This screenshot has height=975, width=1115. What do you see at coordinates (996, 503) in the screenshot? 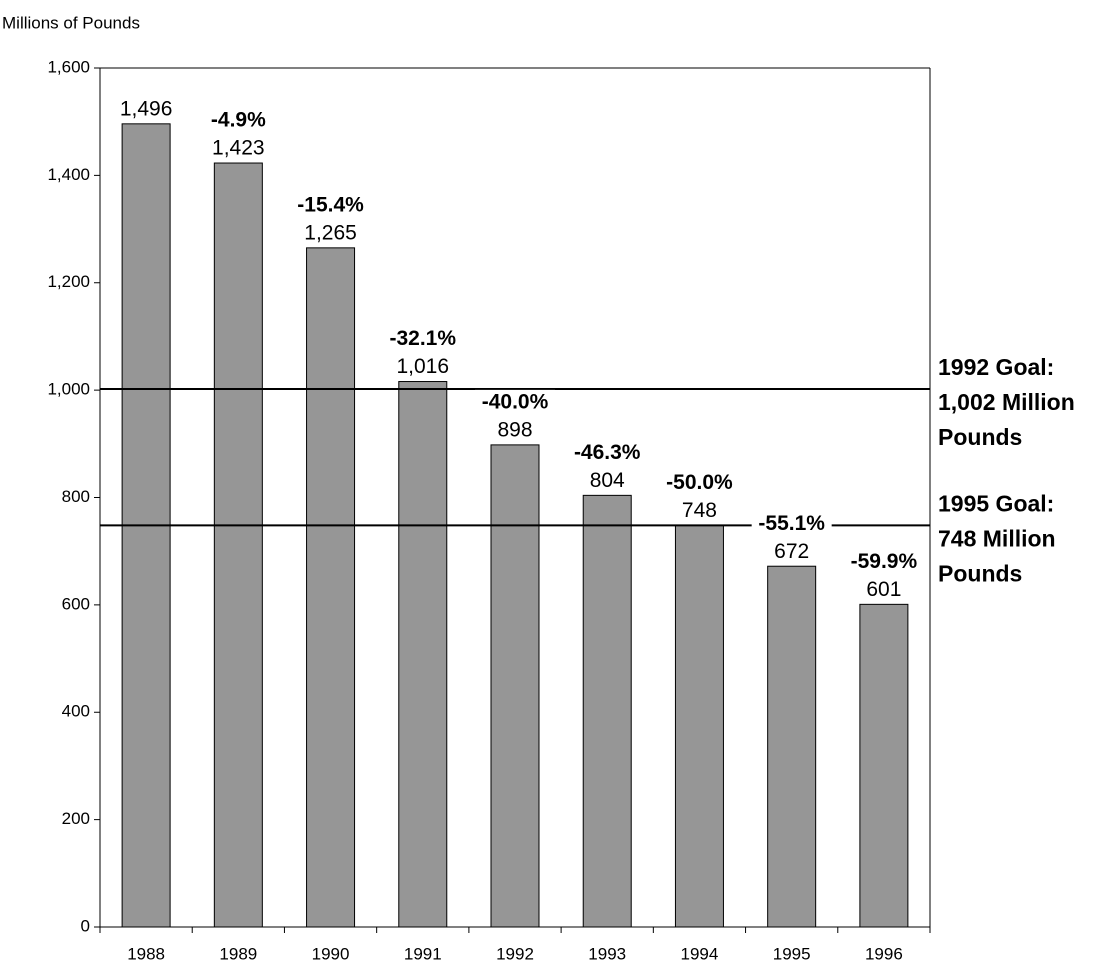
I see `reference-label: 1995 Goal:` at bounding box center [996, 503].